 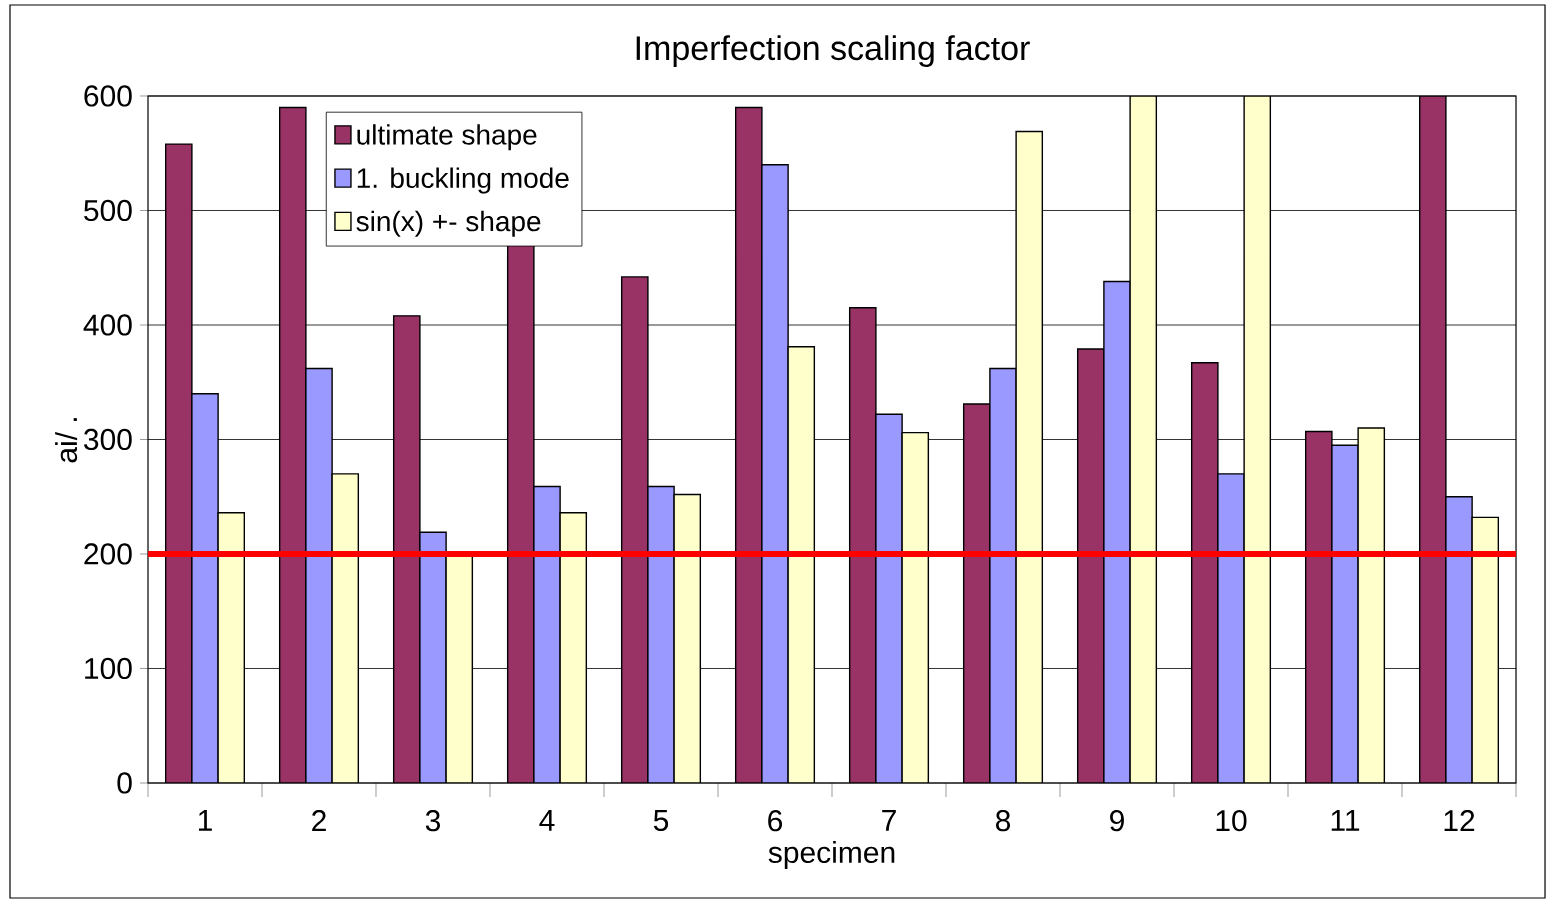 What do you see at coordinates (108, 554) in the screenshot?
I see `y-tick-label: 200` at bounding box center [108, 554].